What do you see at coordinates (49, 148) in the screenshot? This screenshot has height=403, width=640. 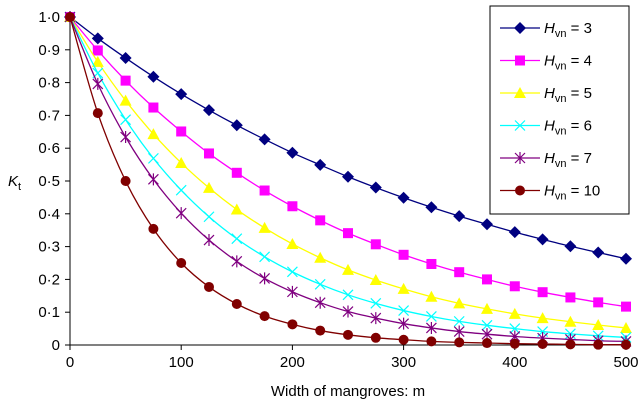 I see `y-tick-label: 0·6` at bounding box center [49, 148].